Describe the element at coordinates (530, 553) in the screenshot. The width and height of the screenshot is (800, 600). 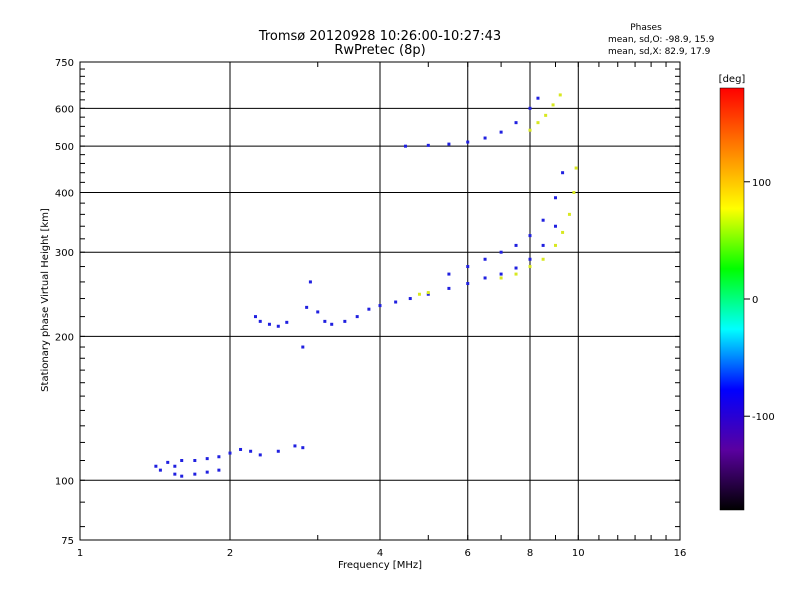
I see `x-tick-label: 8` at that location.